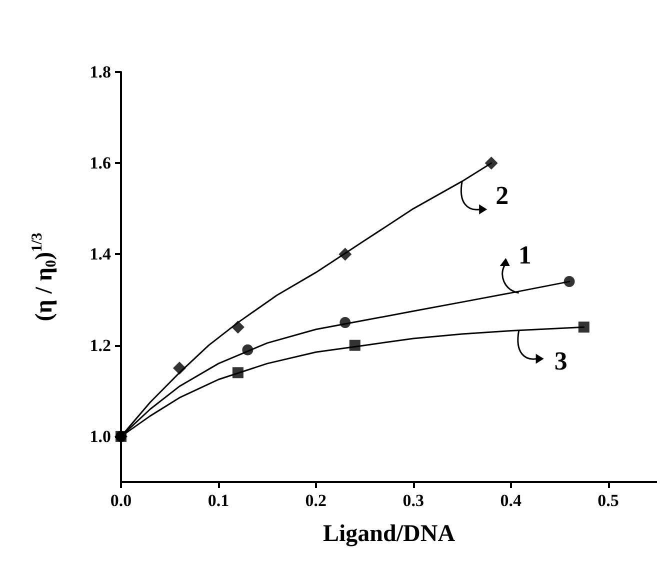  I want to click on x-tick-label: 0.4, so click(511, 500).